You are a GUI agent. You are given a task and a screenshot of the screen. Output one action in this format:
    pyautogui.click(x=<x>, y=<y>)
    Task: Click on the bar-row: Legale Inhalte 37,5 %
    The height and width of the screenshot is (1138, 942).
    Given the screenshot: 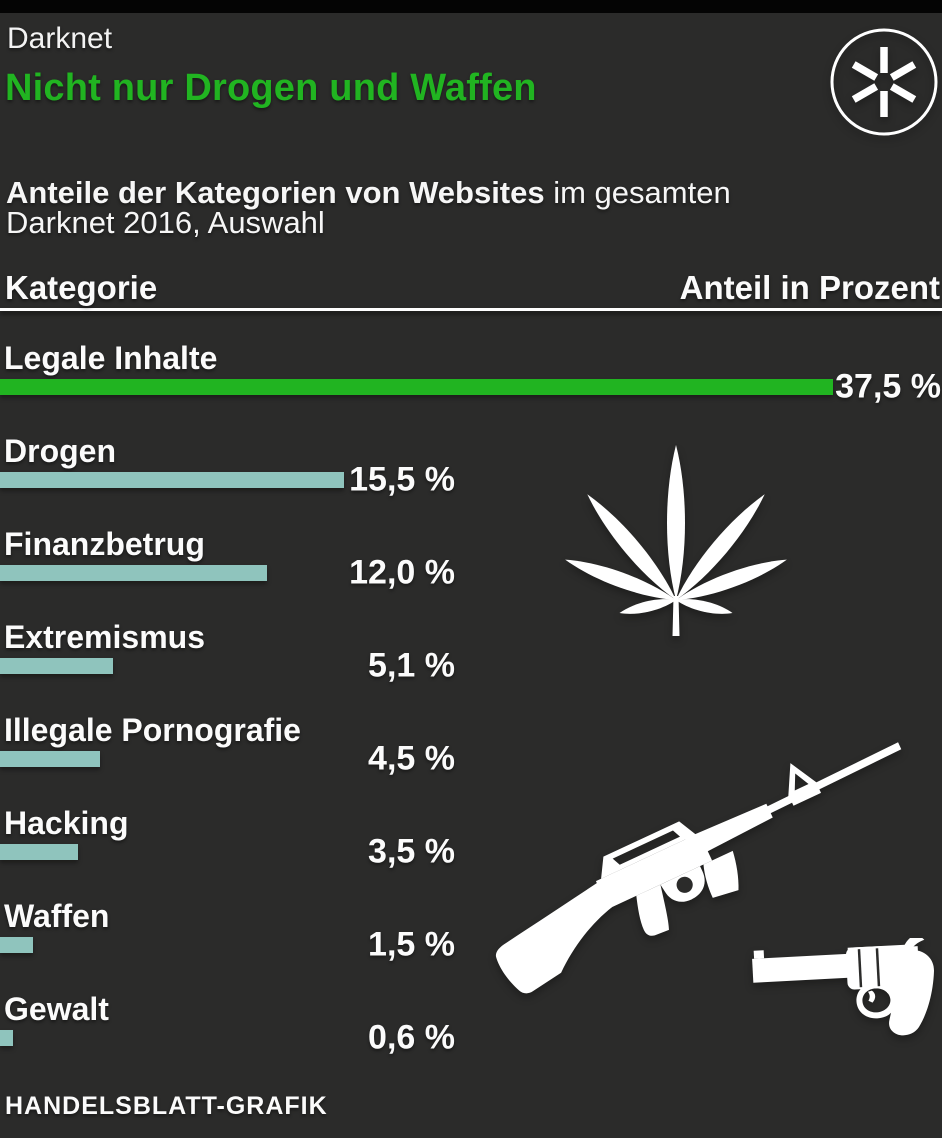 What is the action you would take?
    pyautogui.click(x=471, y=388)
    